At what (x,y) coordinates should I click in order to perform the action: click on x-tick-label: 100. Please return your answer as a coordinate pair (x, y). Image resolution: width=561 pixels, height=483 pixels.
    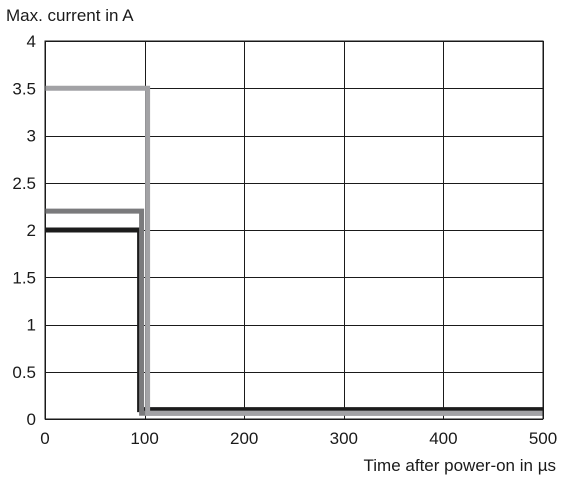
    Looking at the image, I should click on (144, 438).